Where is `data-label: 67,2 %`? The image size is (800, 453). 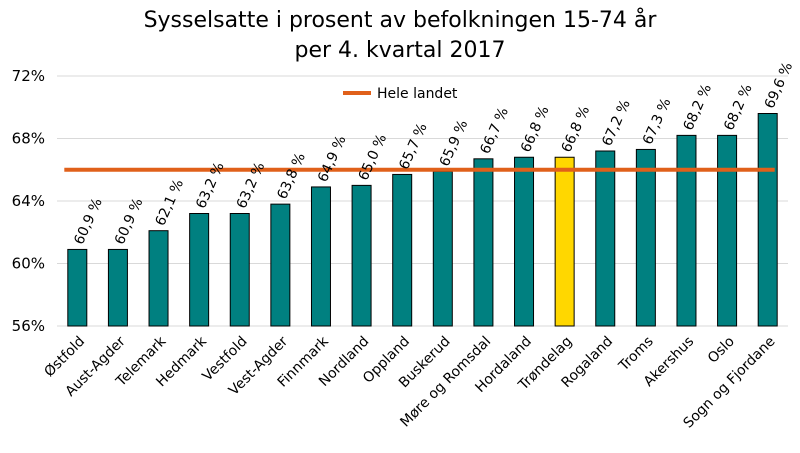 data-label: 67,2 % is located at coordinates (616, 122).